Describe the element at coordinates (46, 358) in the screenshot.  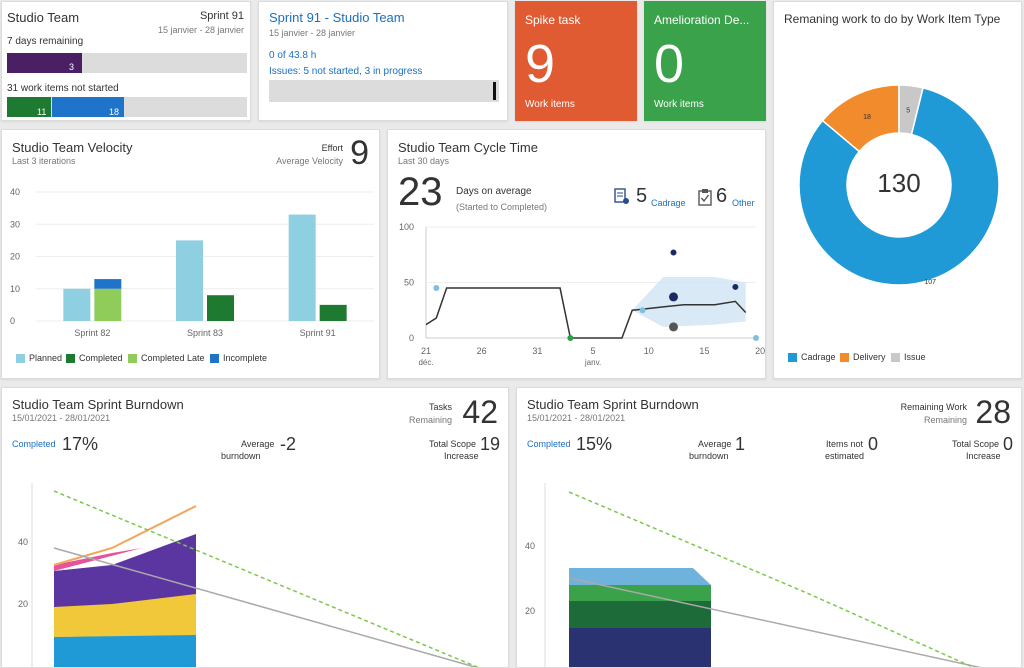
I see `legend-label: Planned` at that location.